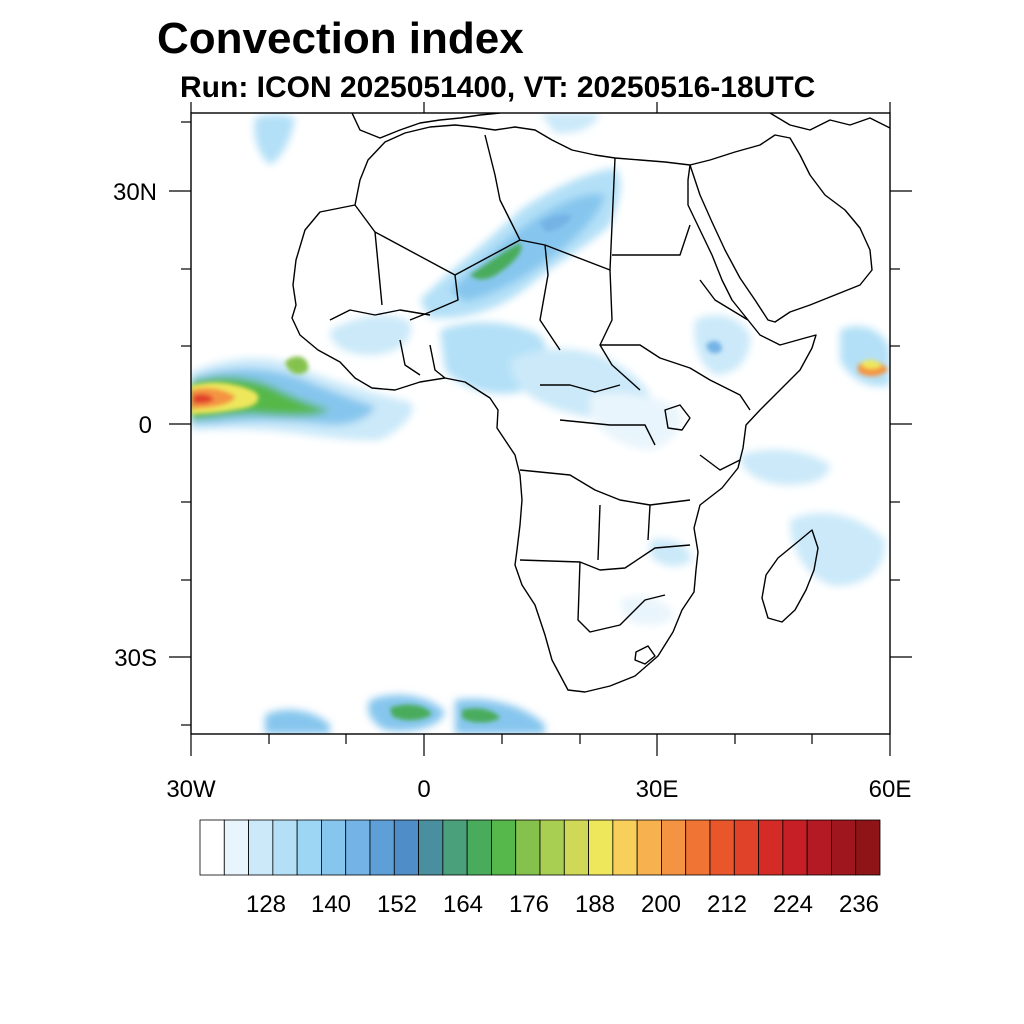 The height and width of the screenshot is (1024, 1024). I want to click on lon-label-60e: 60E, so click(890, 789).